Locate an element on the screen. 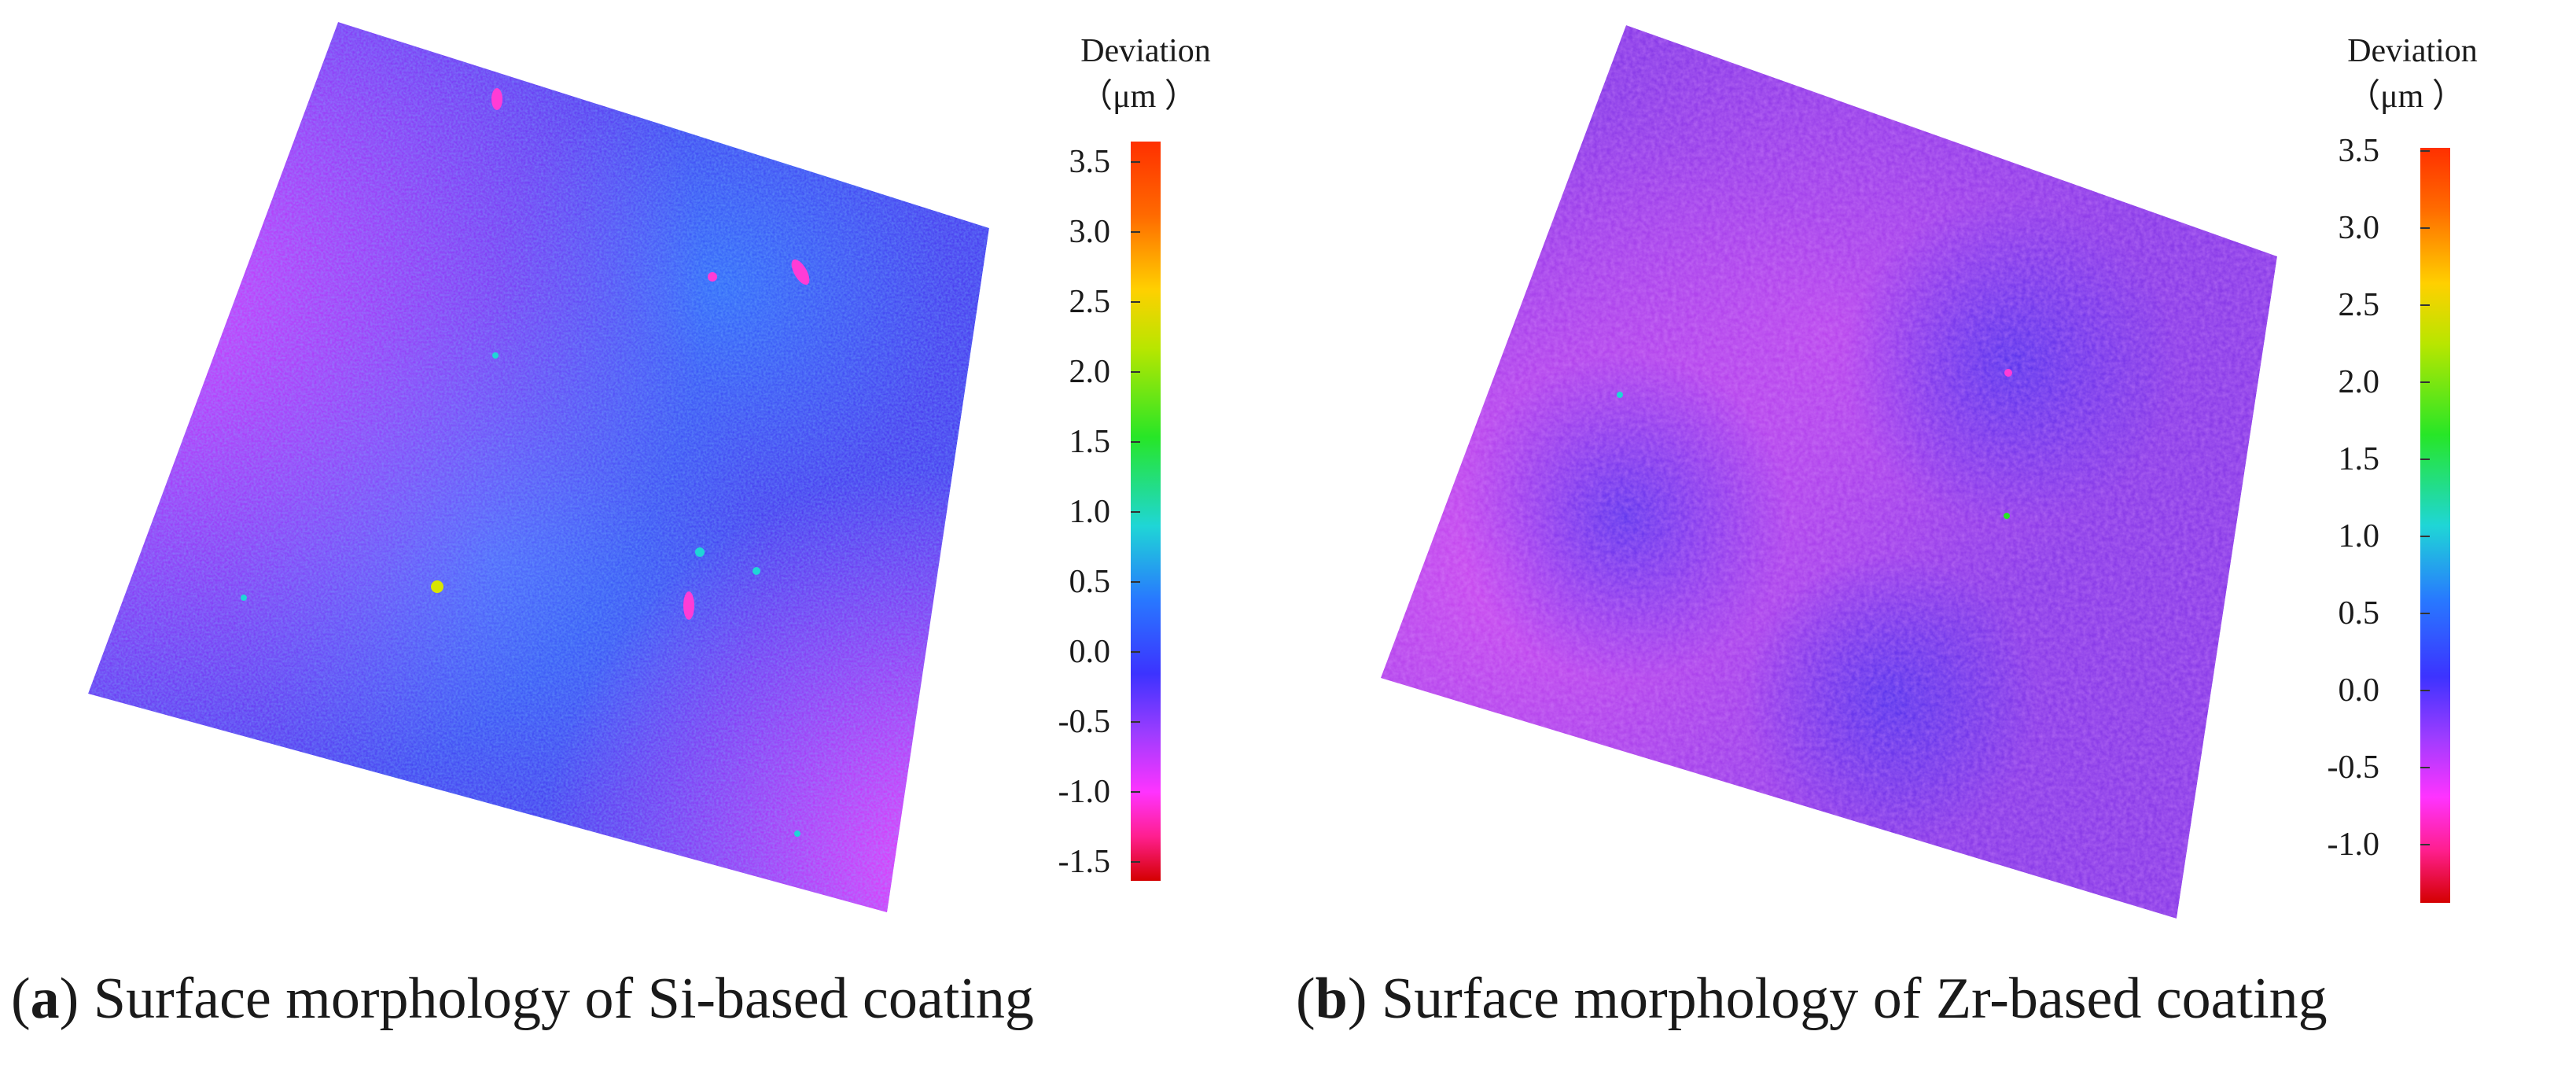 The image size is (2576, 1068). color-scale-bar-b is located at coordinates (2435, 526).